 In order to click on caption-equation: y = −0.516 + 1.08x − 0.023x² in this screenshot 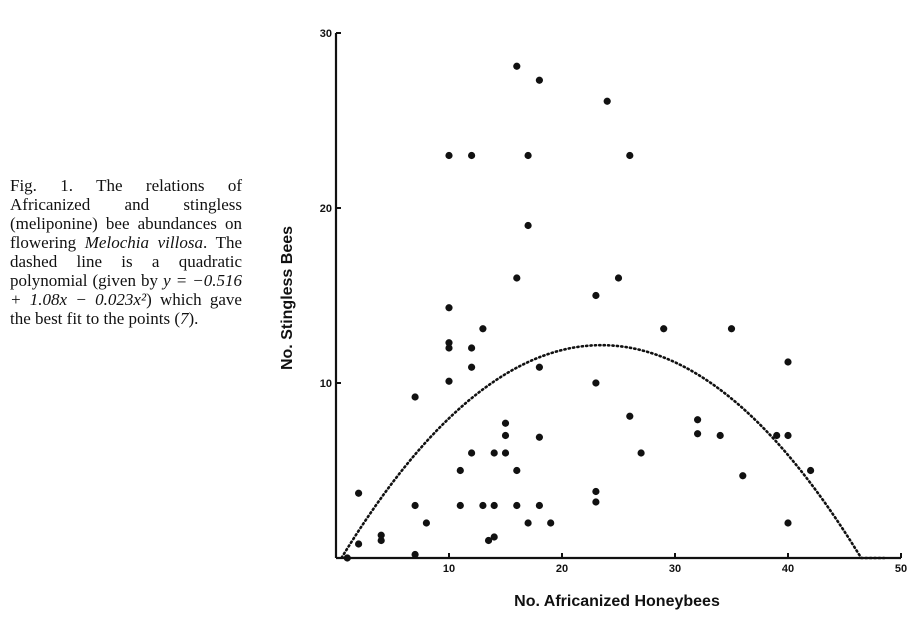, I will do `click(126, 290)`.